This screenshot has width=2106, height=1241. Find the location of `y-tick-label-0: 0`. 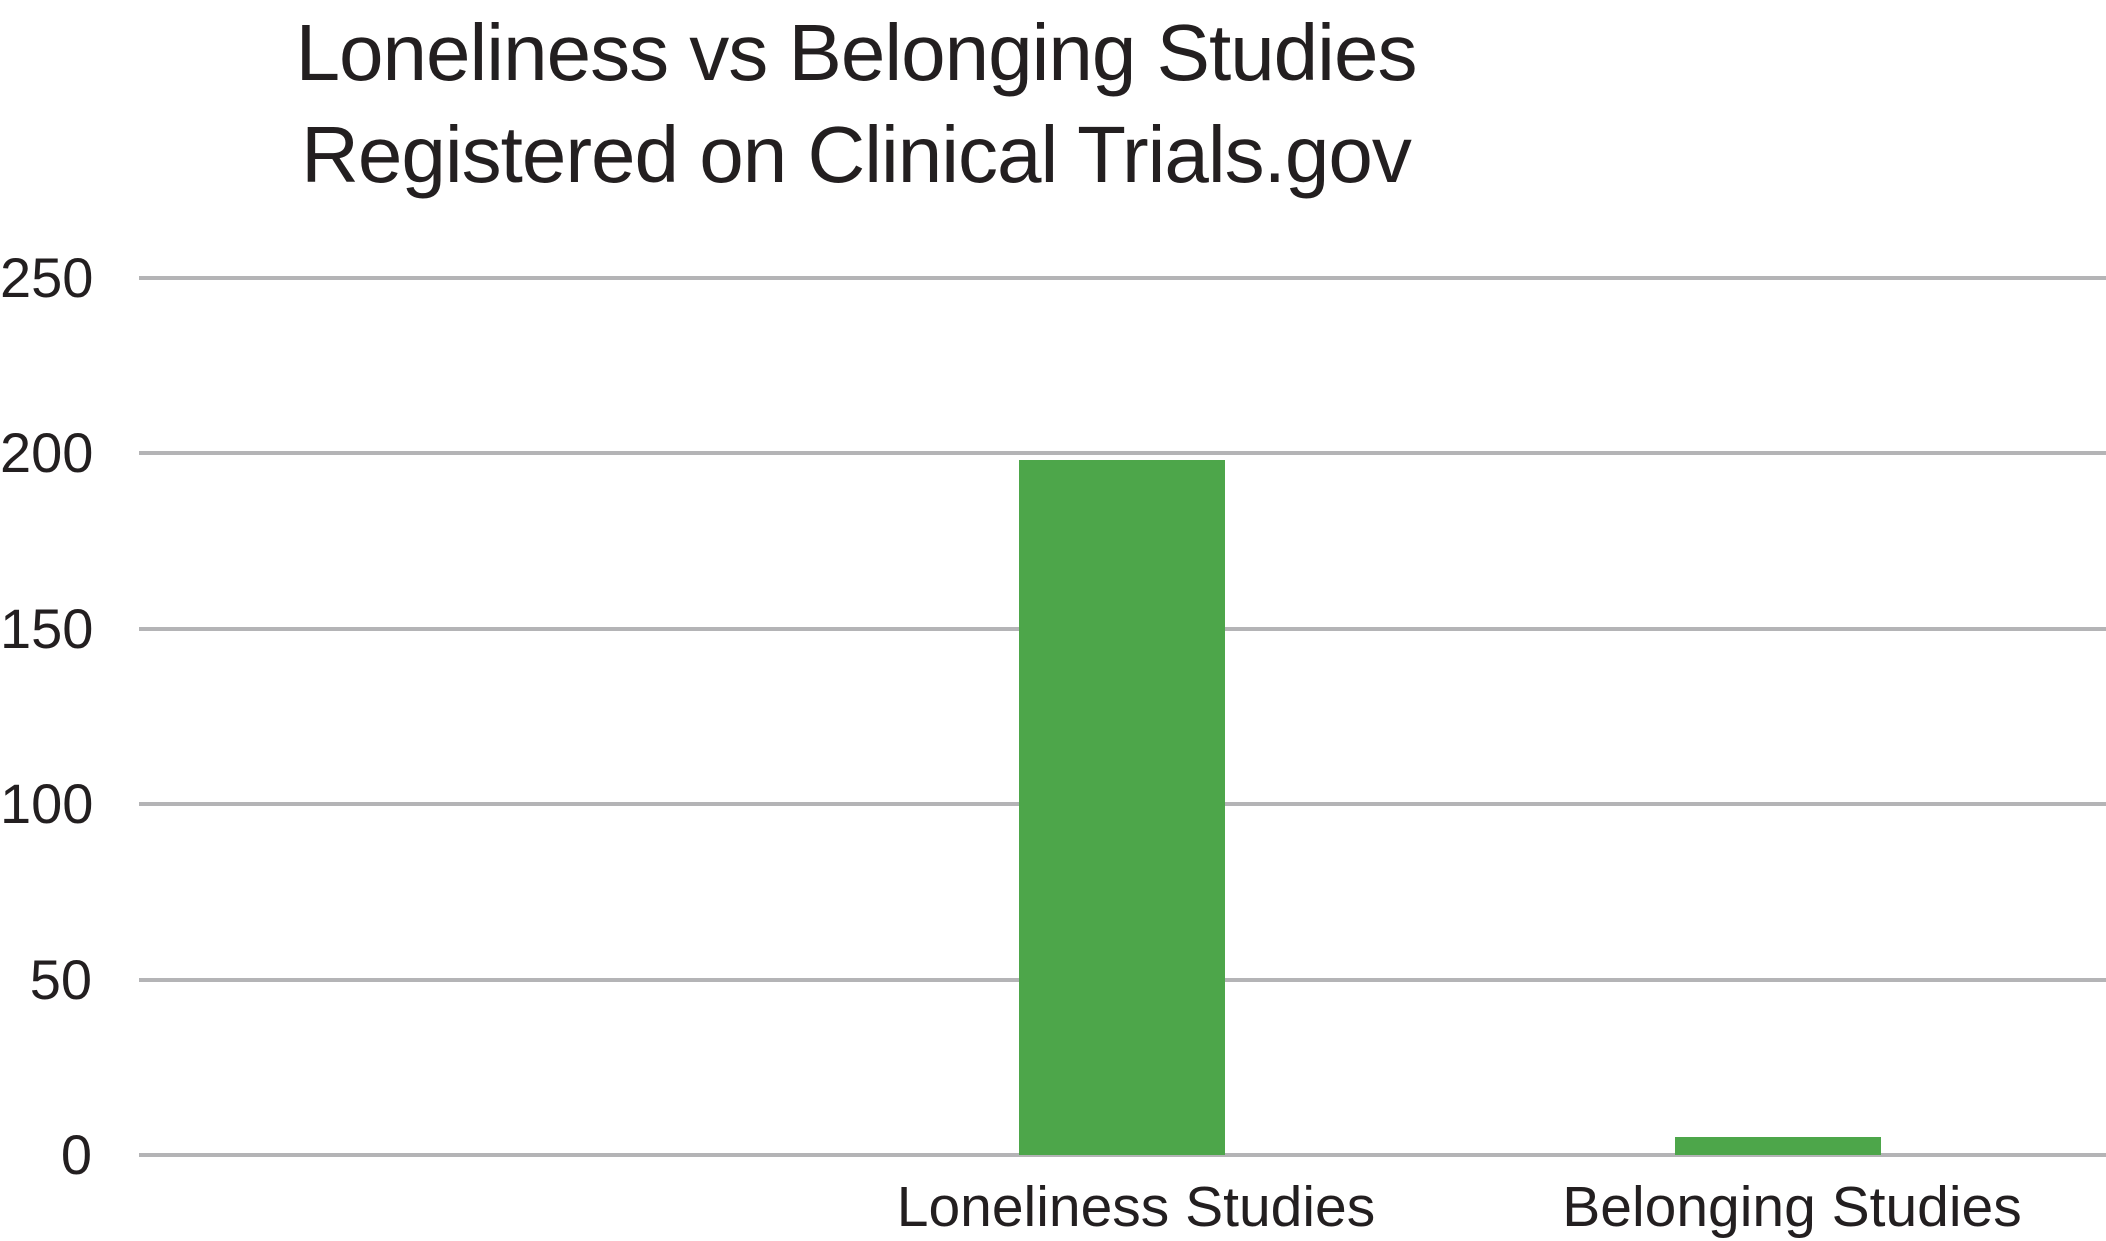

y-tick-label-0: 0 is located at coordinates (76, 1154).